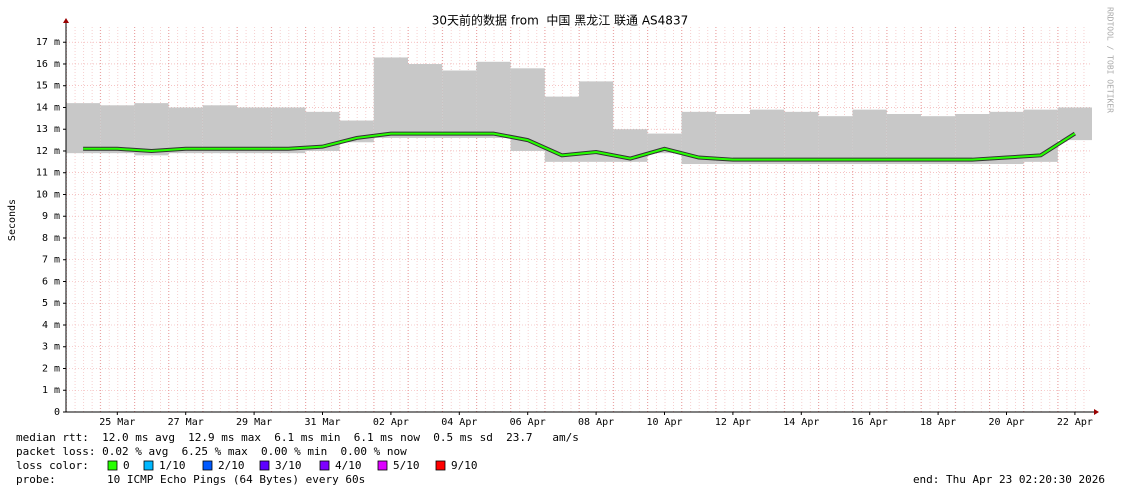 This screenshot has height=494, width=1121. I want to click on legend-label: 5/10, so click(406, 465).